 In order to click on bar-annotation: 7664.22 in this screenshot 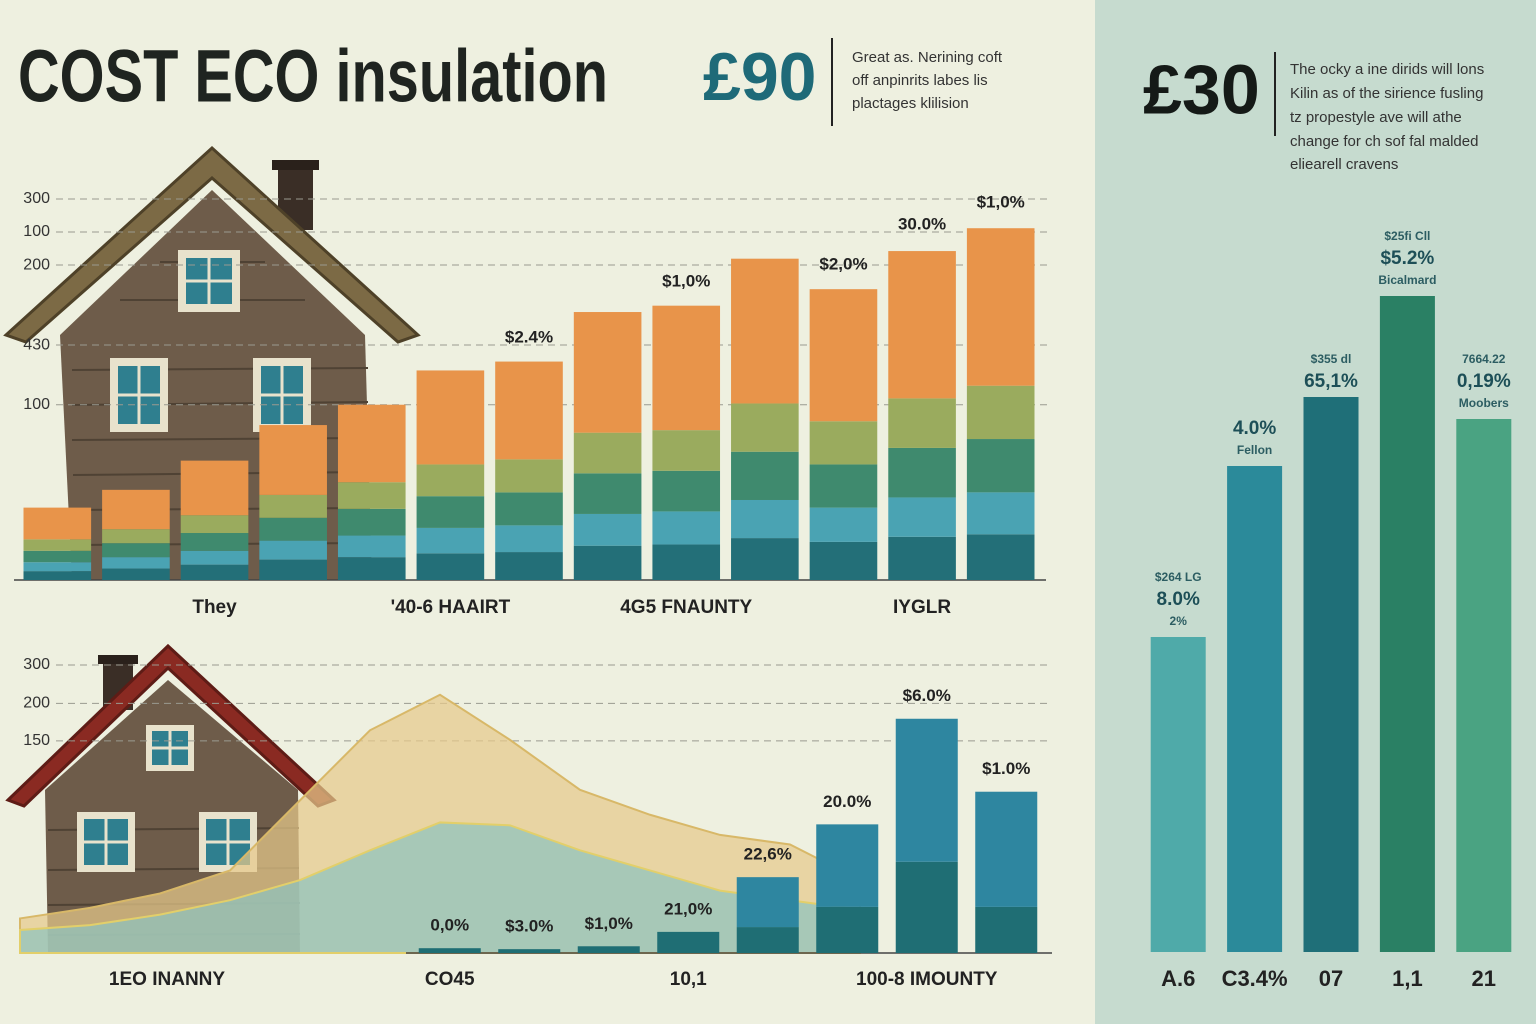, I will do `click(1484, 359)`.